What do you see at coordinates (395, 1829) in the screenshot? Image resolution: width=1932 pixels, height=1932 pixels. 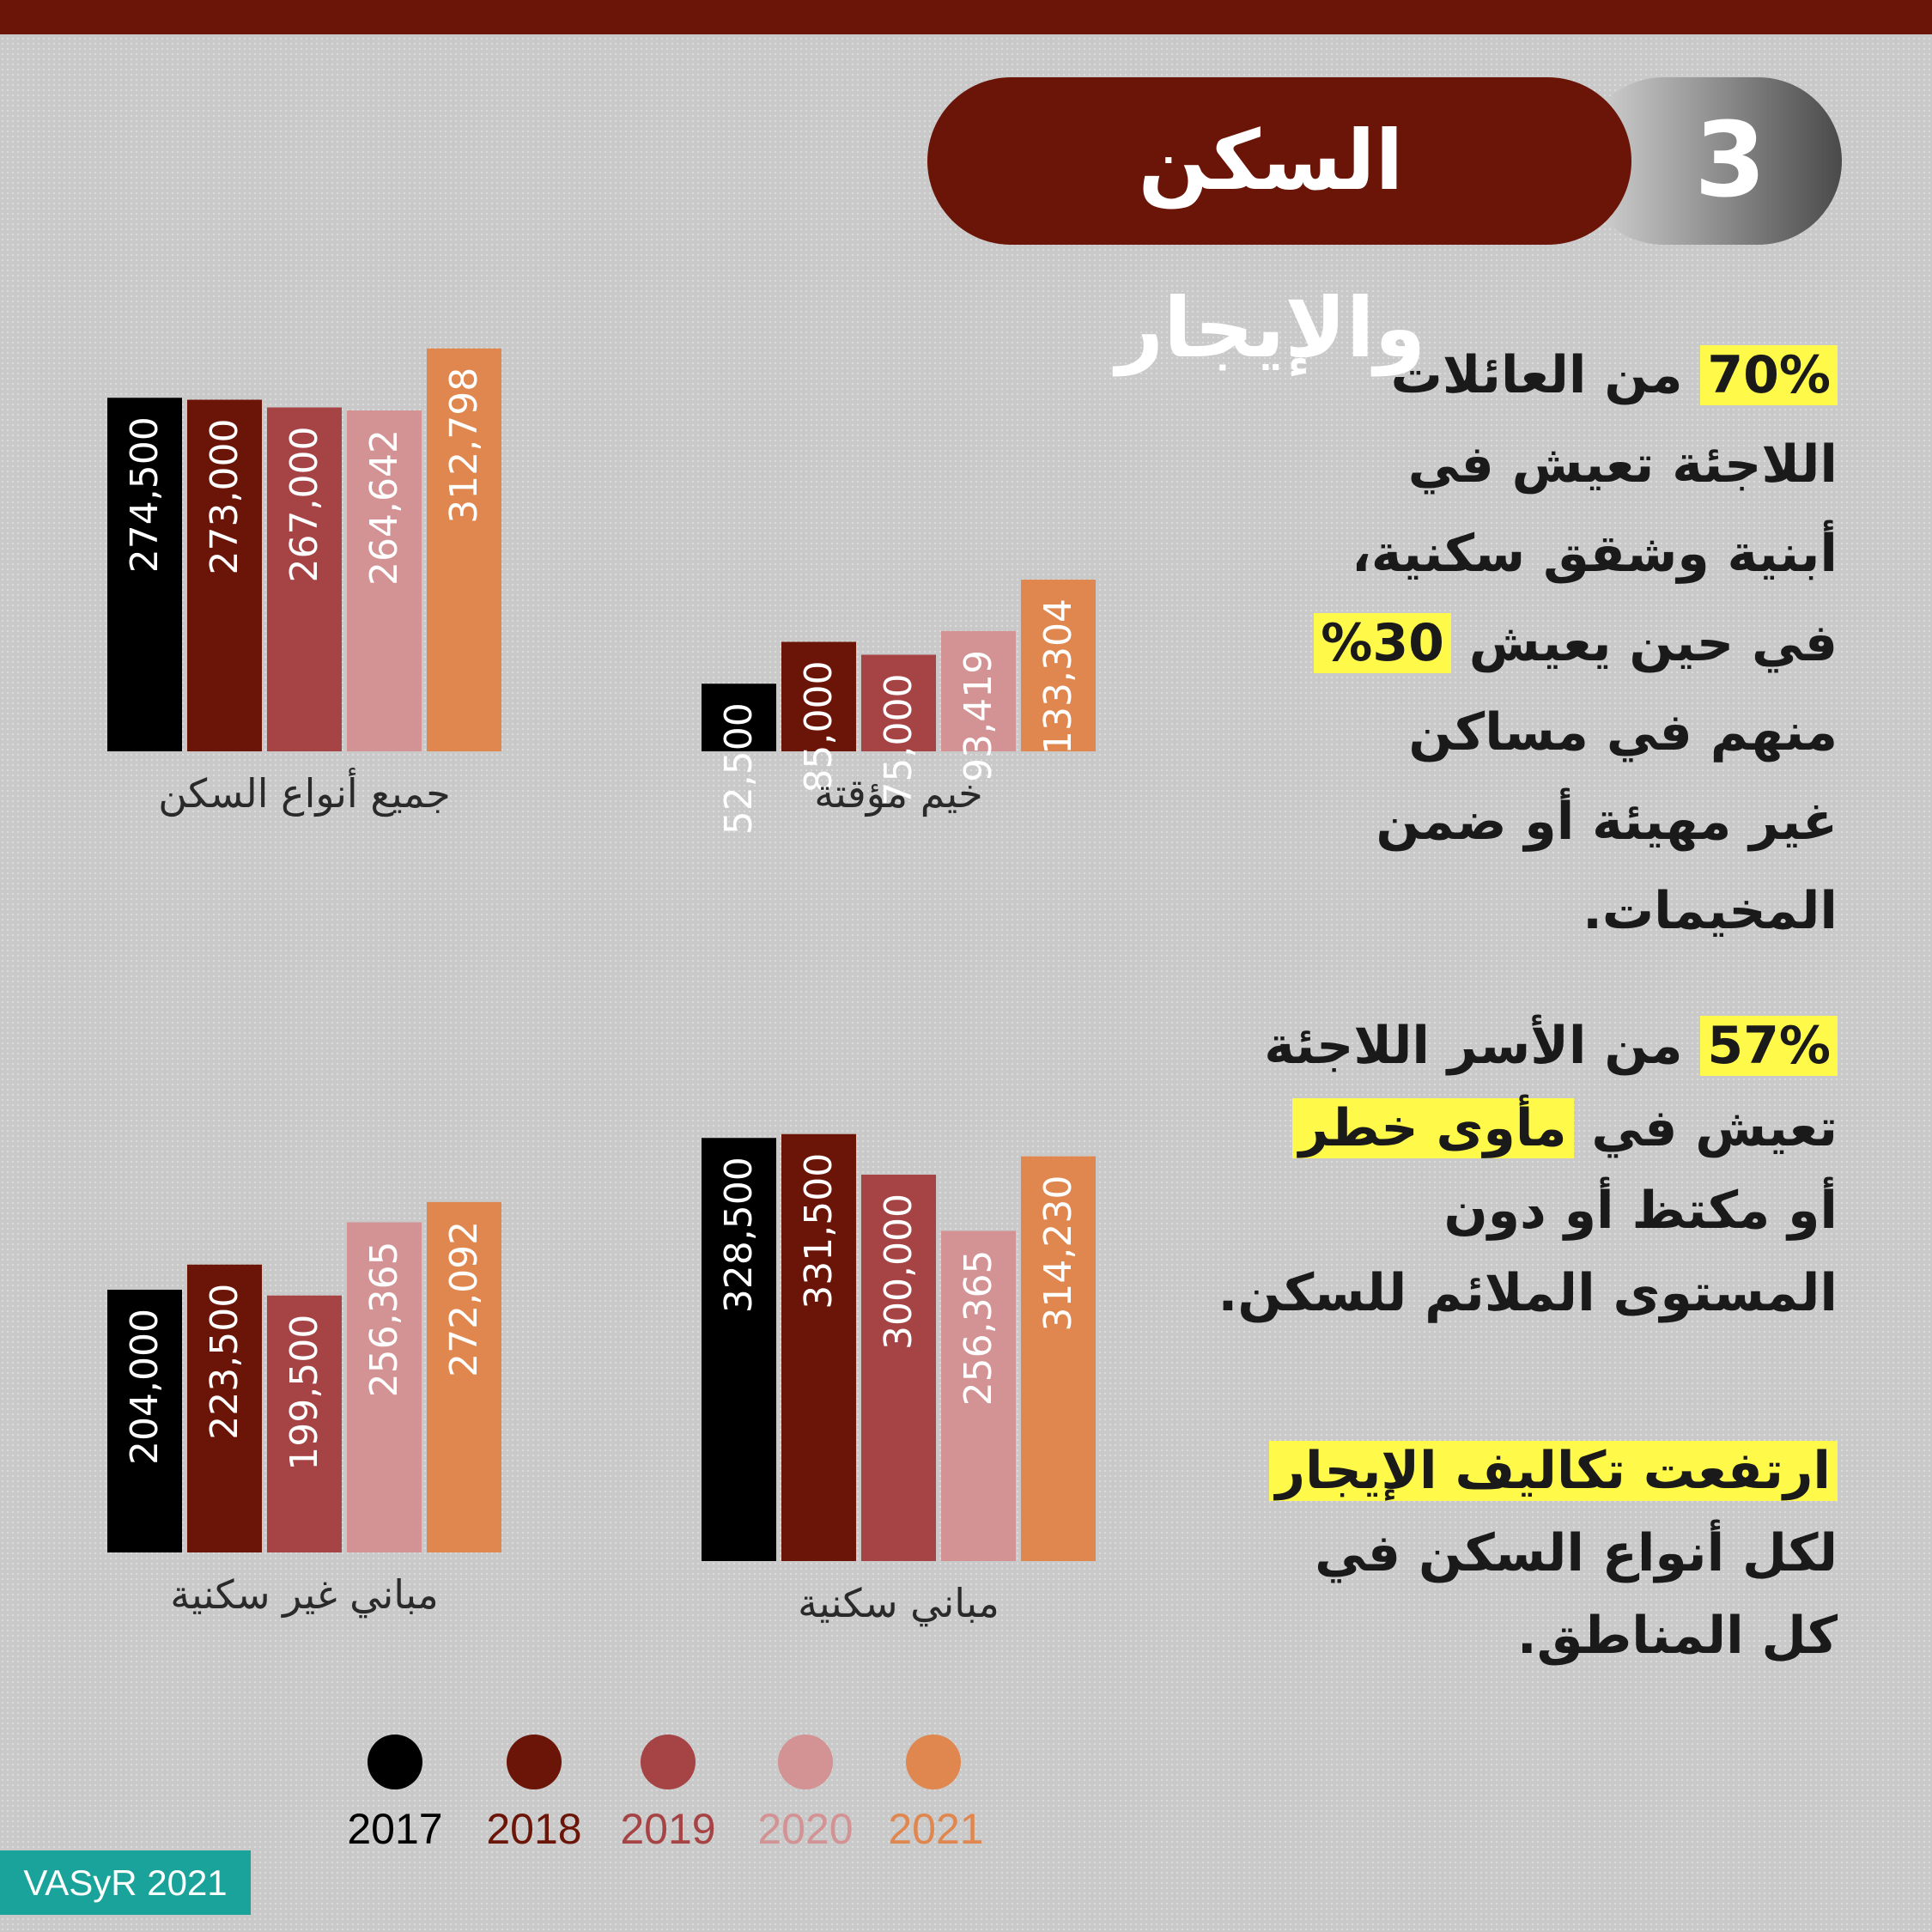 I see `legend-year-2017: 2017` at bounding box center [395, 1829].